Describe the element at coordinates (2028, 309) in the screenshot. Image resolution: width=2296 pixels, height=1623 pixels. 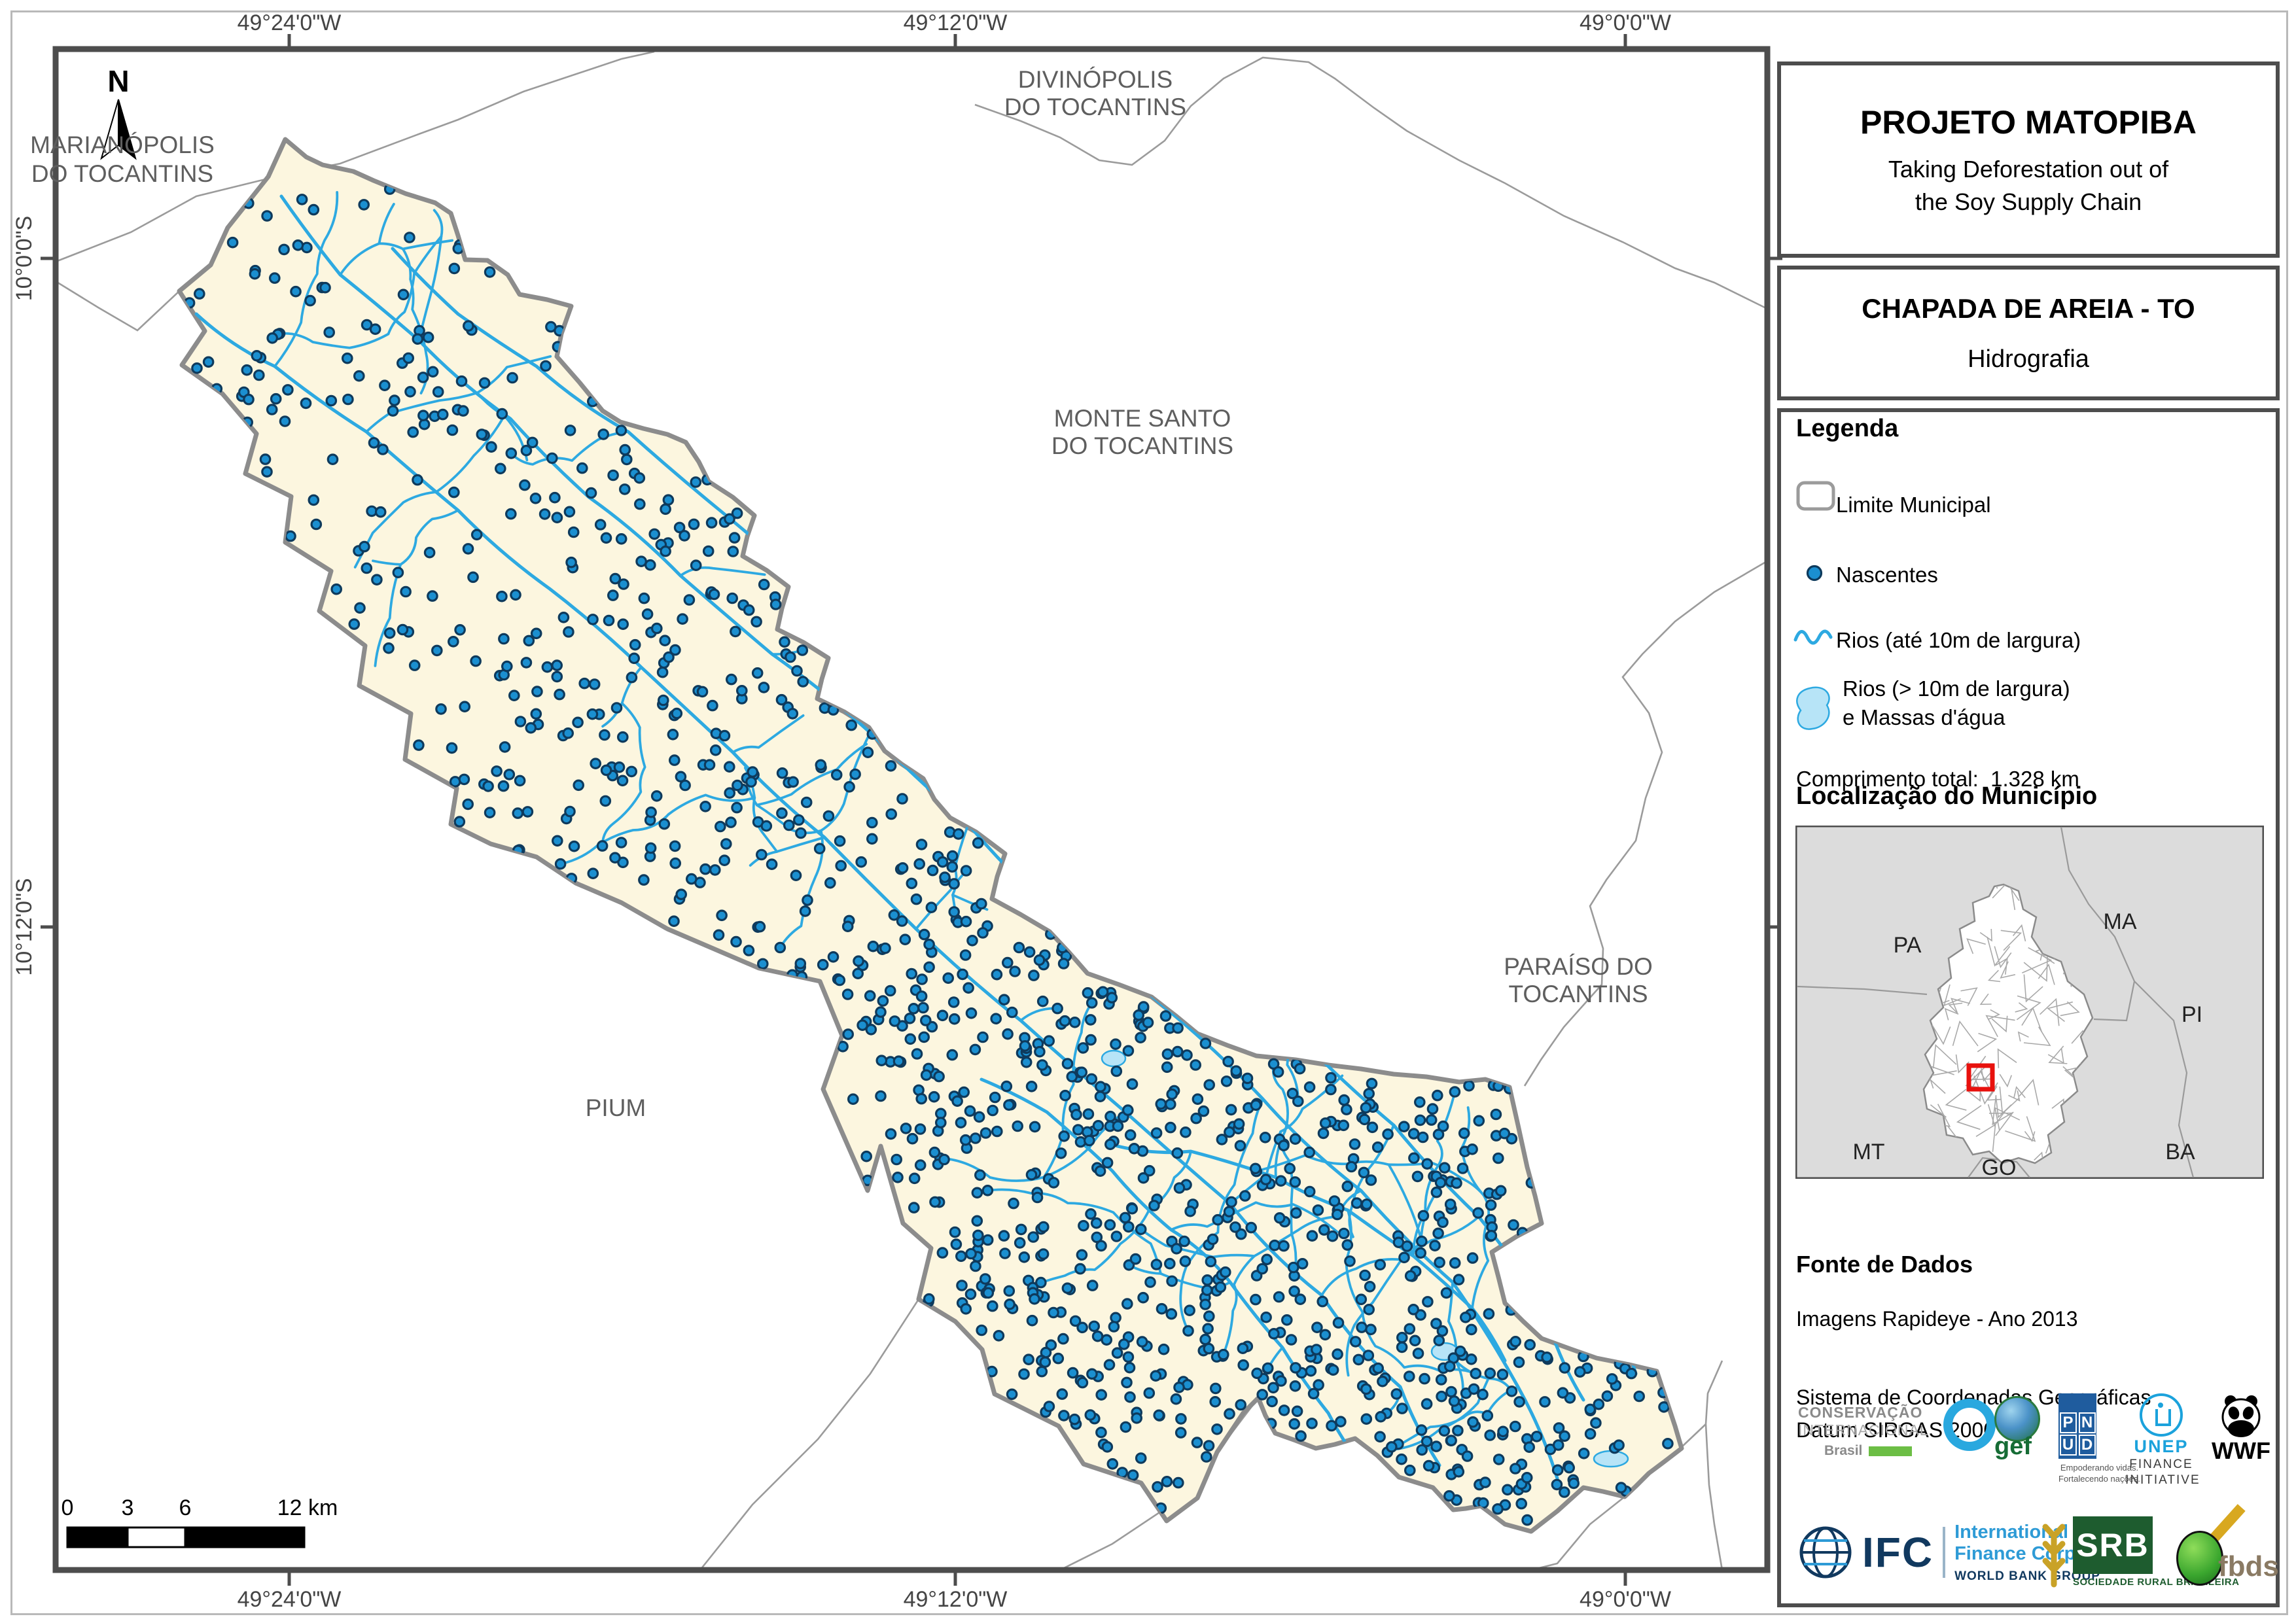
I see `municipality-name: CHAPADA DE AREIA - TO` at that location.